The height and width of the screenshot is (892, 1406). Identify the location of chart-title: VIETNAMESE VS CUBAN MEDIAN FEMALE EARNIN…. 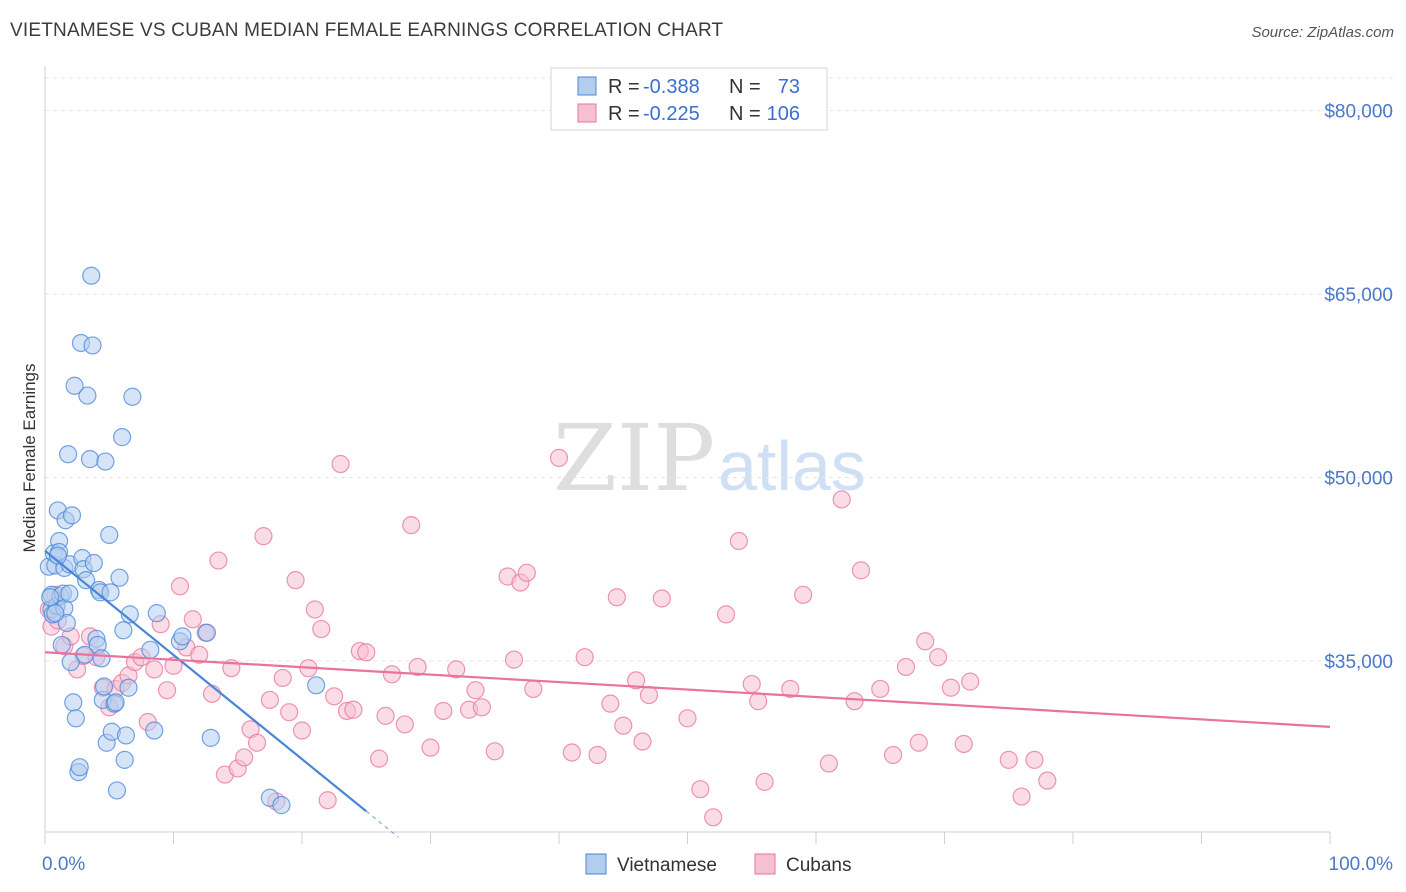
(367, 30).